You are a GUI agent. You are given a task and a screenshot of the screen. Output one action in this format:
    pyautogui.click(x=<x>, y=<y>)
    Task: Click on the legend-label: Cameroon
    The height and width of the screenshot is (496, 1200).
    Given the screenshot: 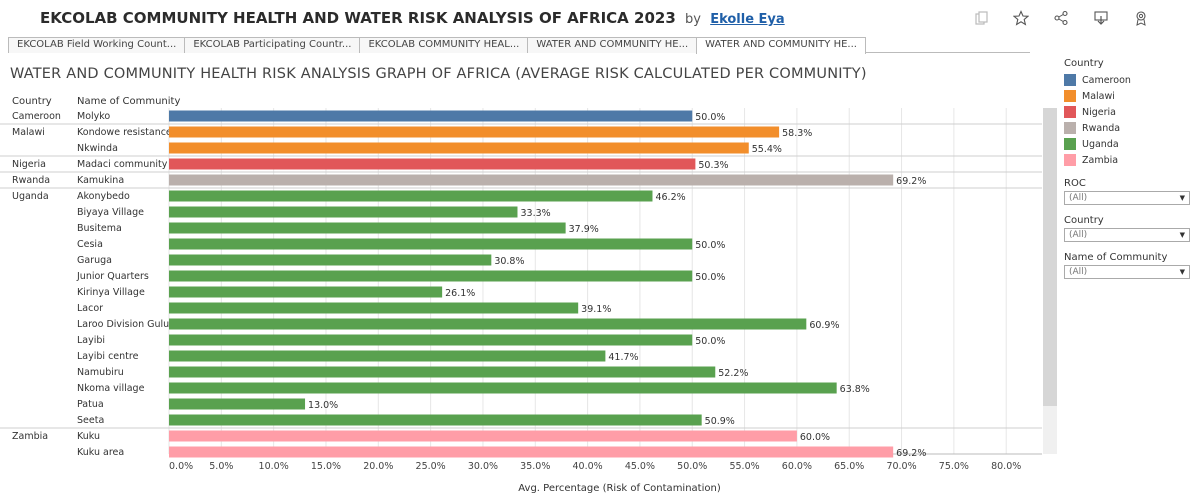 What is the action you would take?
    pyautogui.click(x=1106, y=80)
    